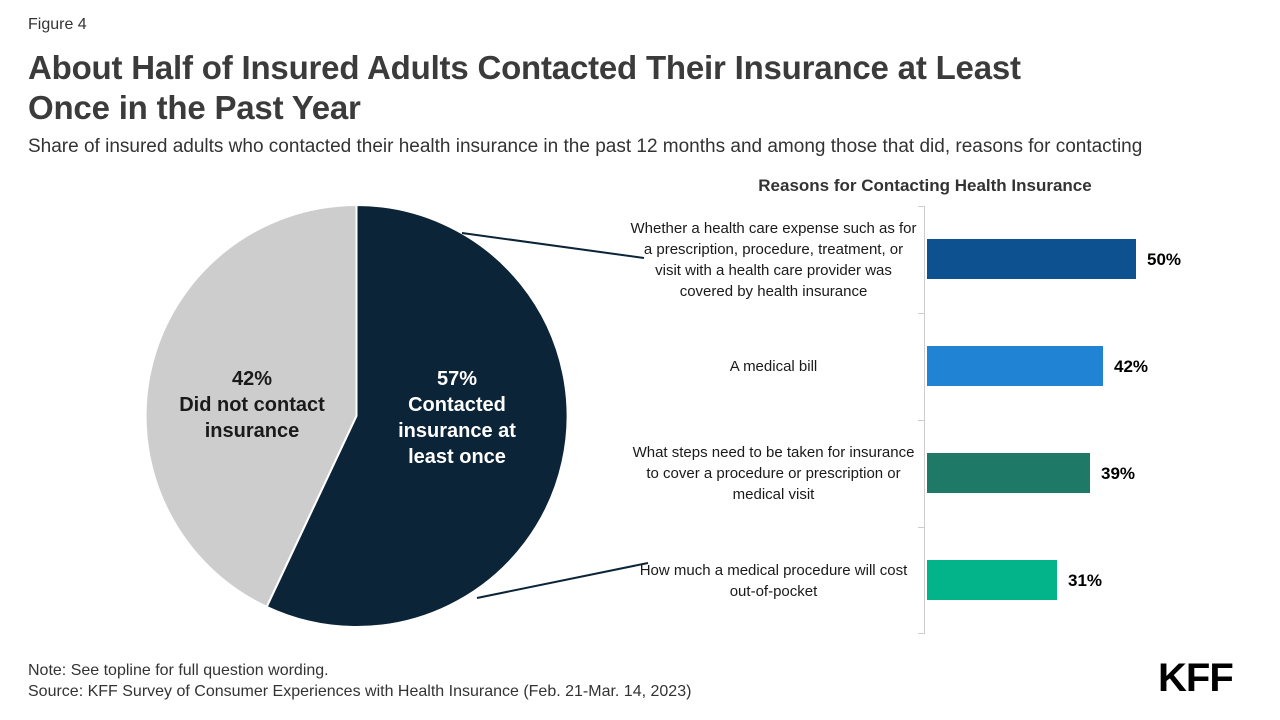  I want to click on bar-value: 42%, so click(1131, 366).